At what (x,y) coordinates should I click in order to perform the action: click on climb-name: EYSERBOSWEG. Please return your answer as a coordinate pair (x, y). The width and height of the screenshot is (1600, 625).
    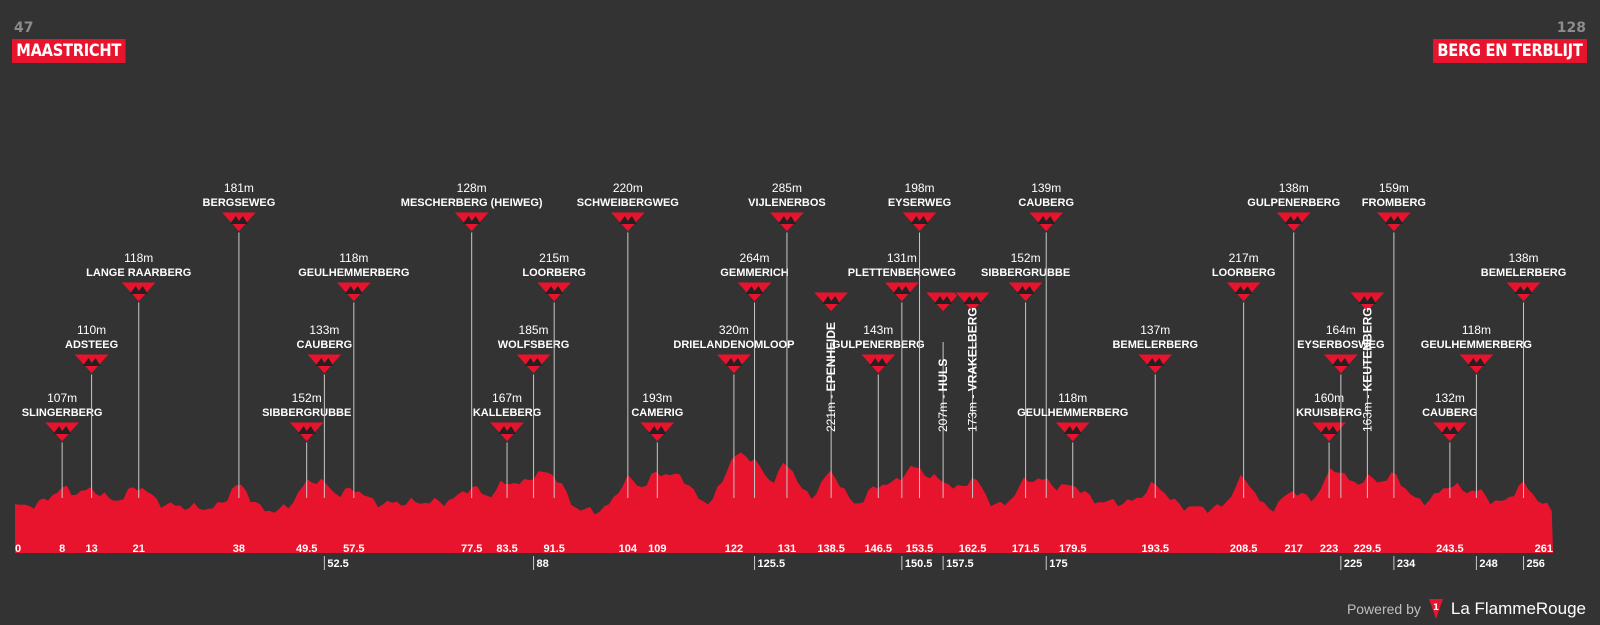
    Looking at the image, I should click on (1340, 345).